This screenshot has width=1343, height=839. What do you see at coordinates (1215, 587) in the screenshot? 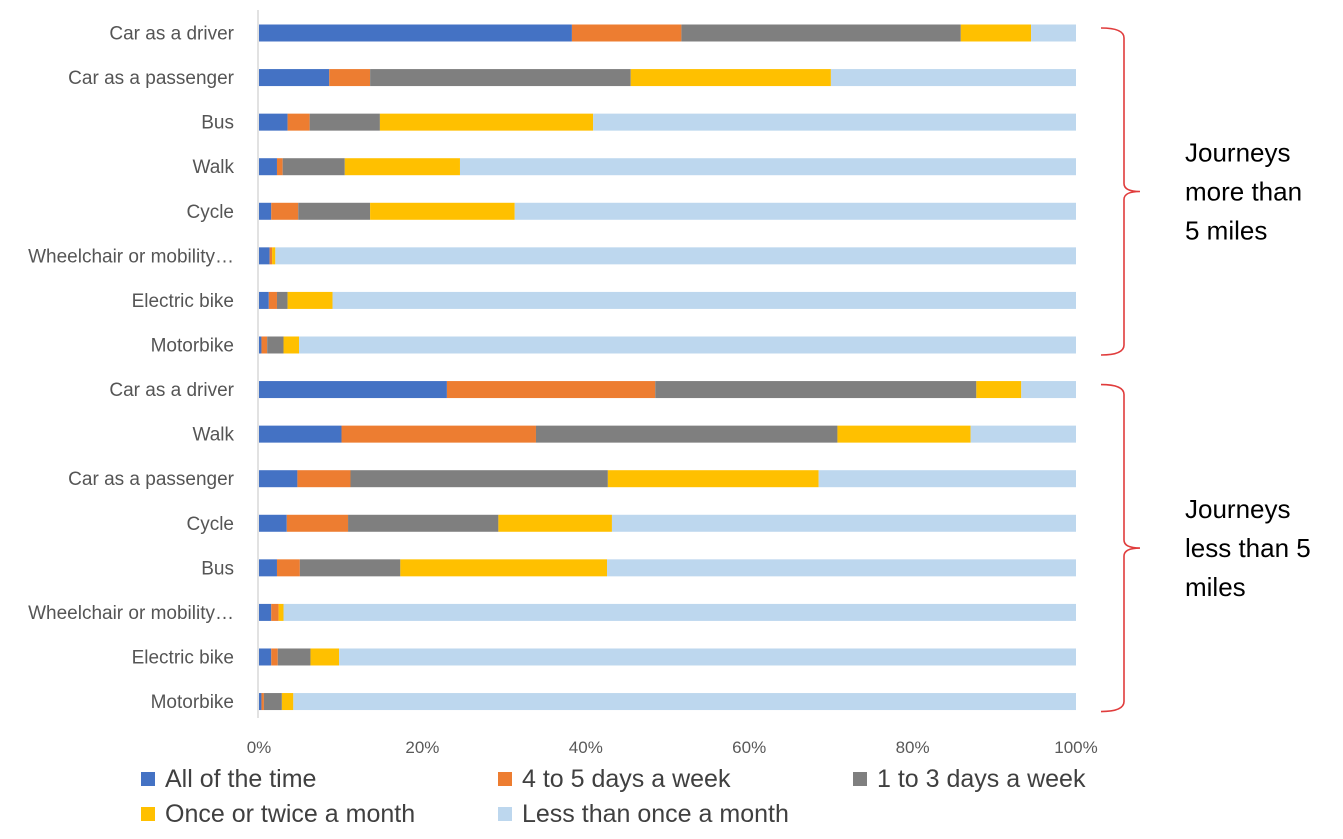
I see `group-label-line: miles` at bounding box center [1215, 587].